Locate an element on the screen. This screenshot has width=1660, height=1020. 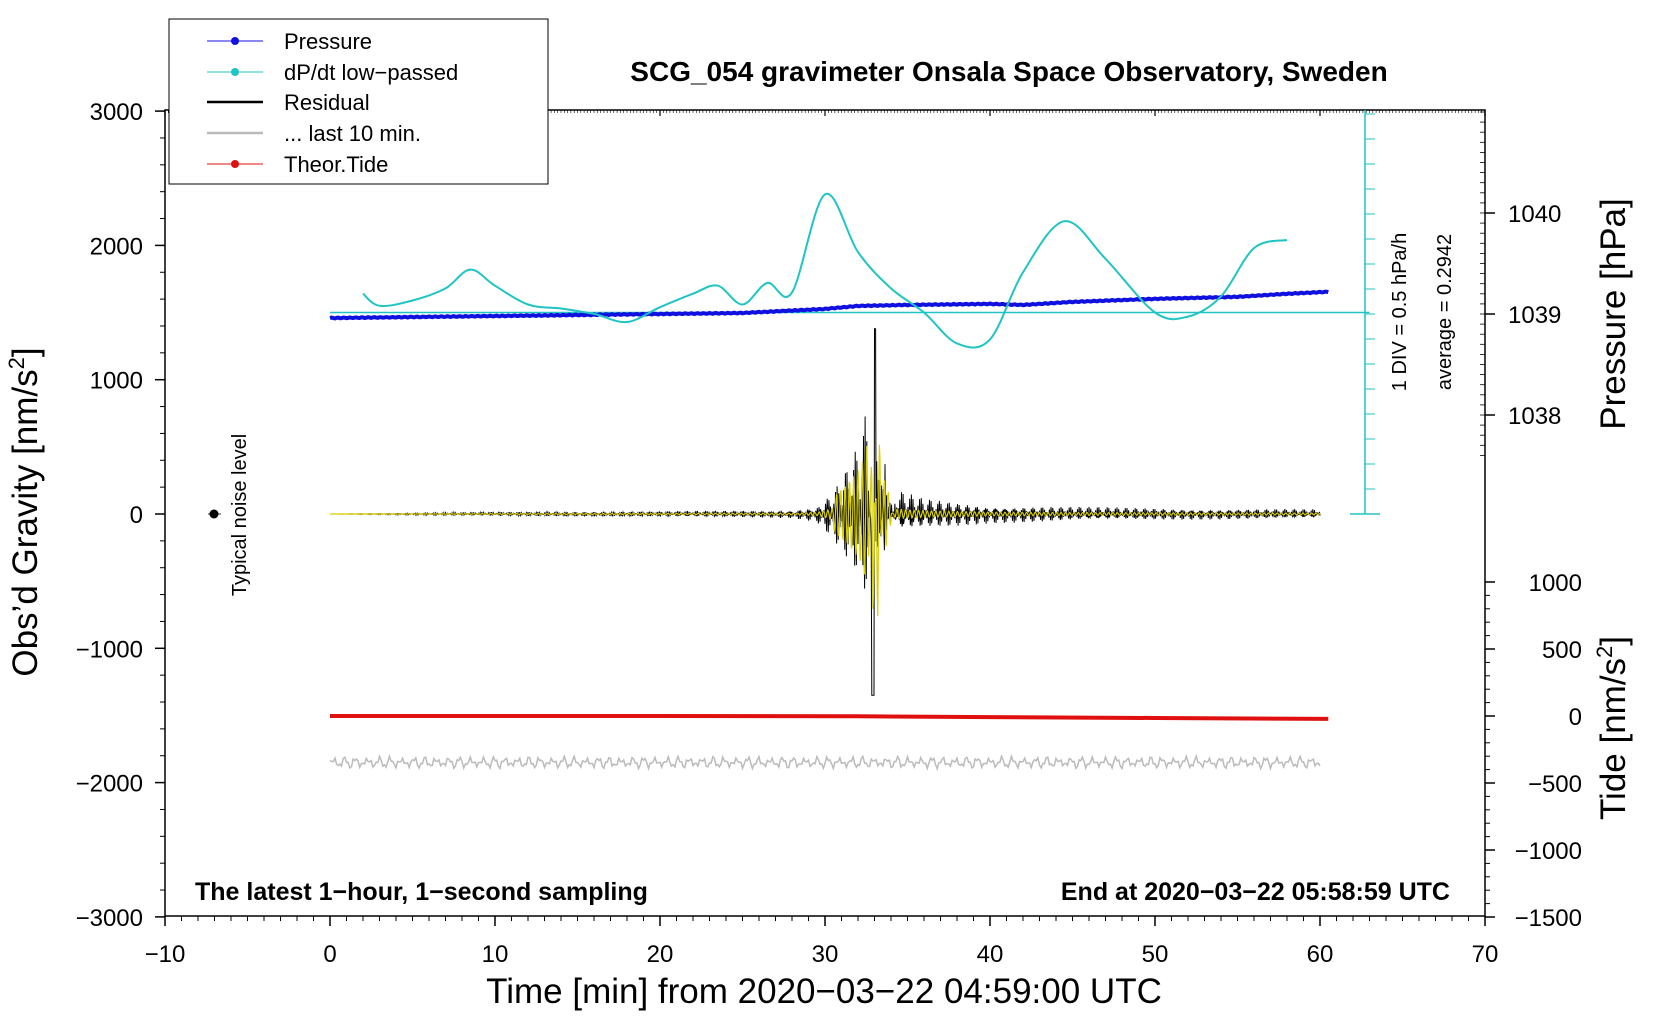
tide-superscript: 2 is located at coordinates (1604, 652).